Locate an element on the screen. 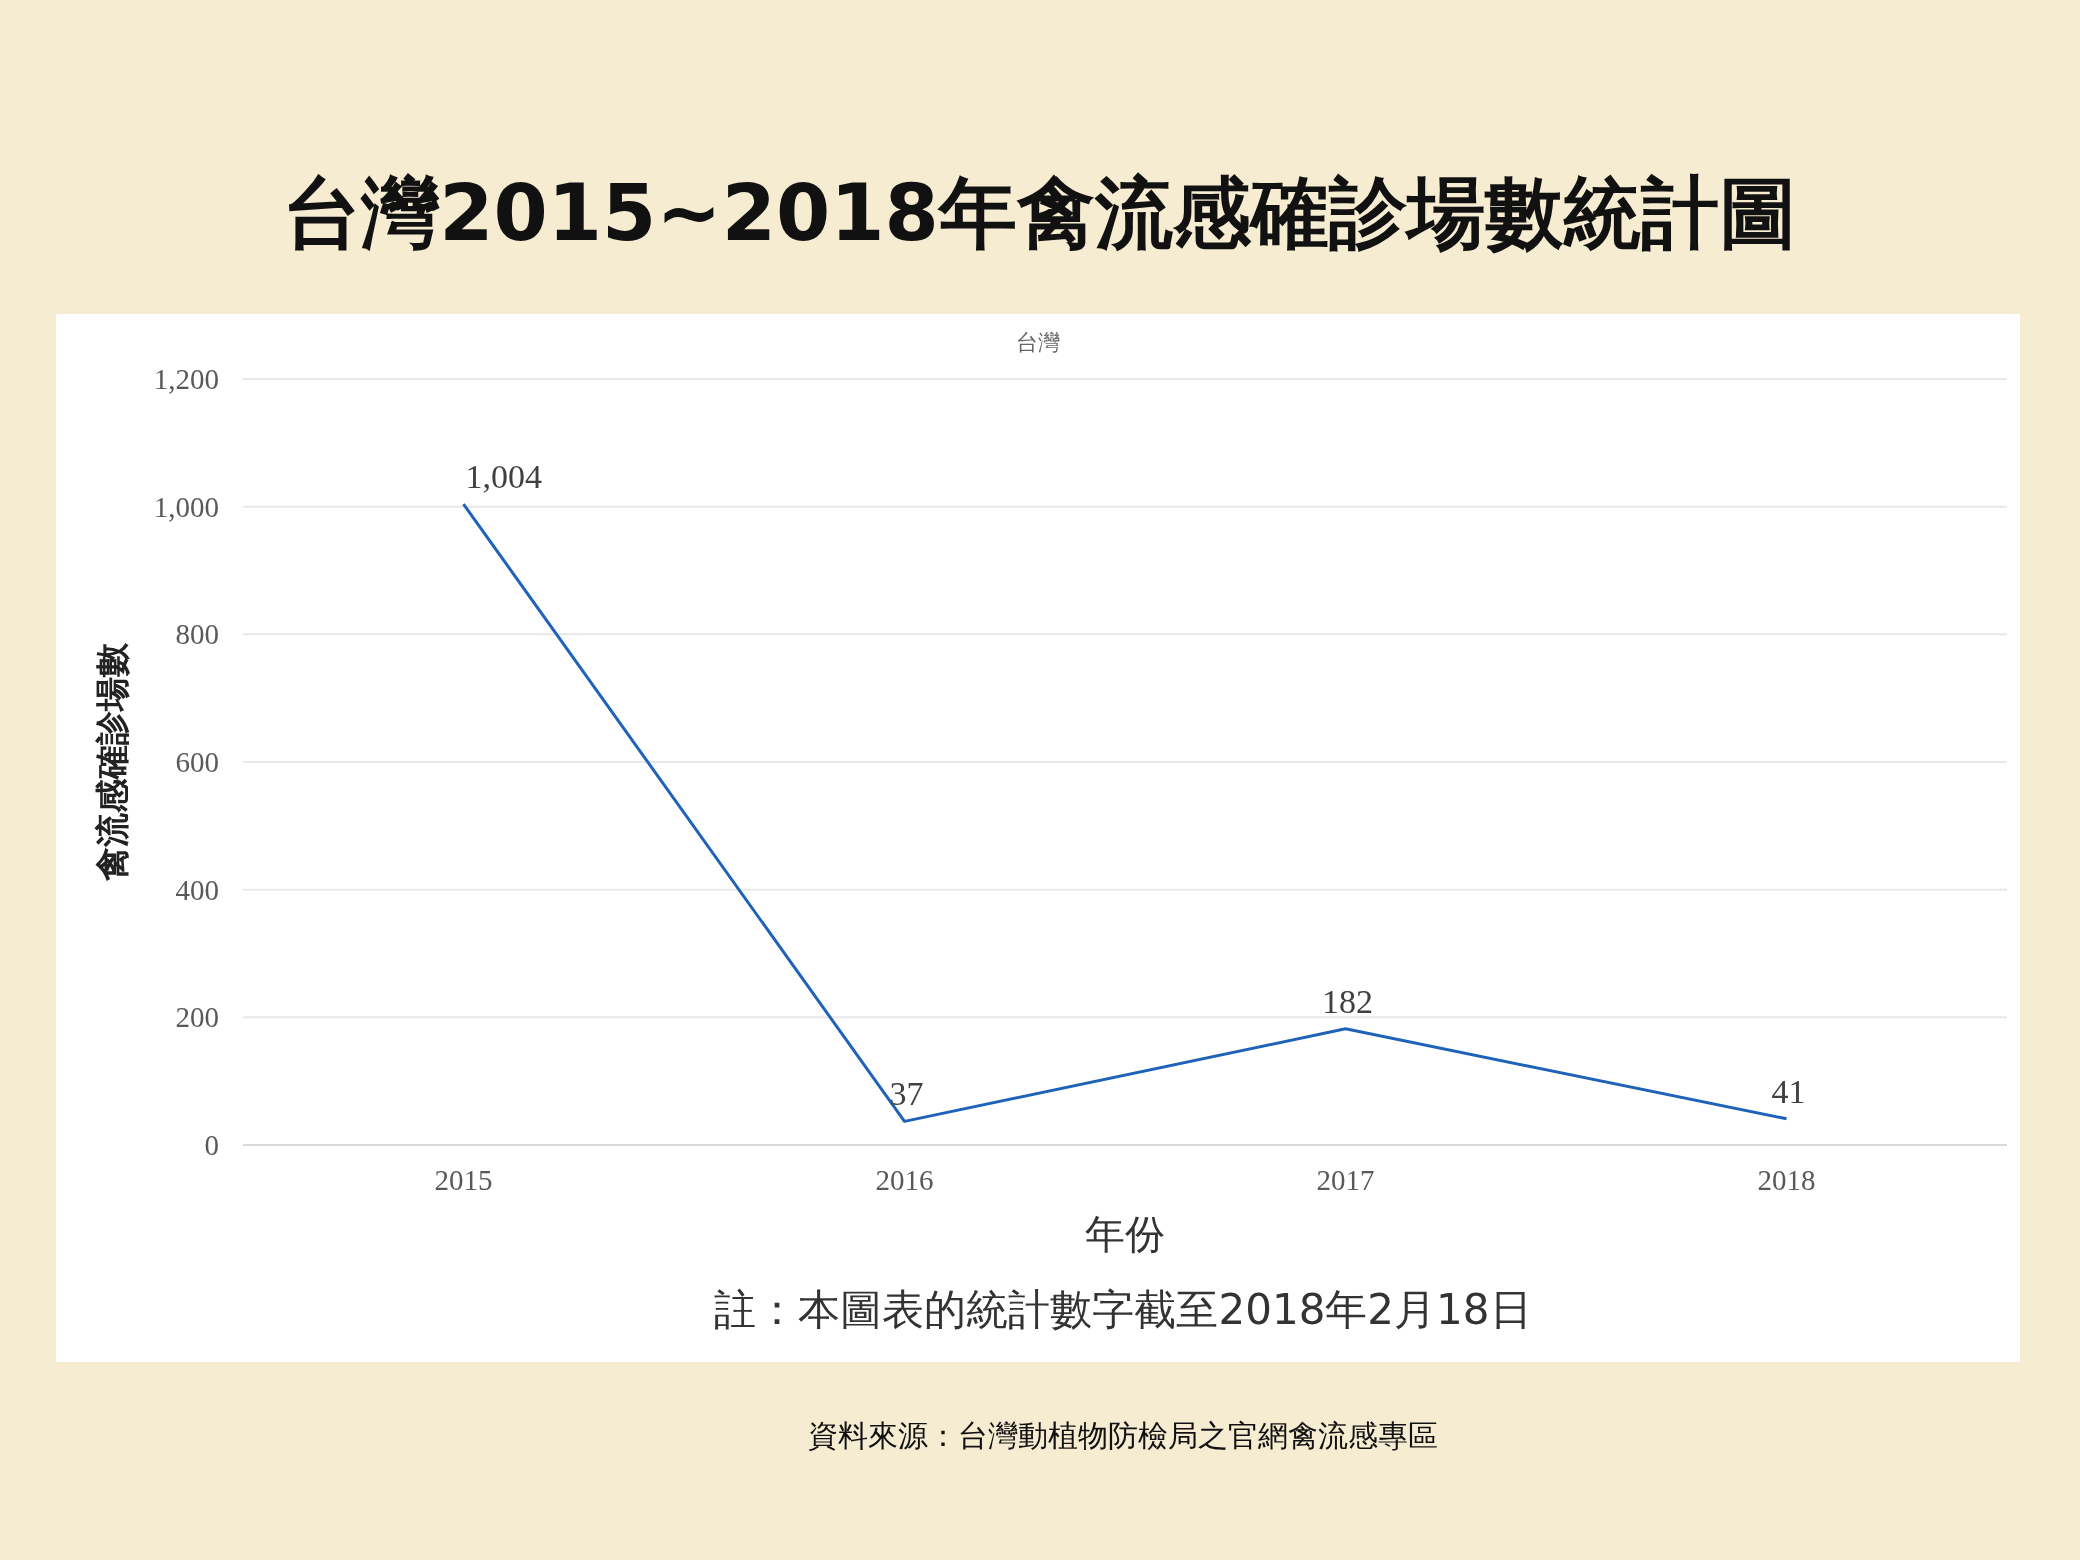 This screenshot has width=2080, height=1560. chart-title: 台灣2015~2018年禽流感確診場數統計圖 is located at coordinates (1040, 213).